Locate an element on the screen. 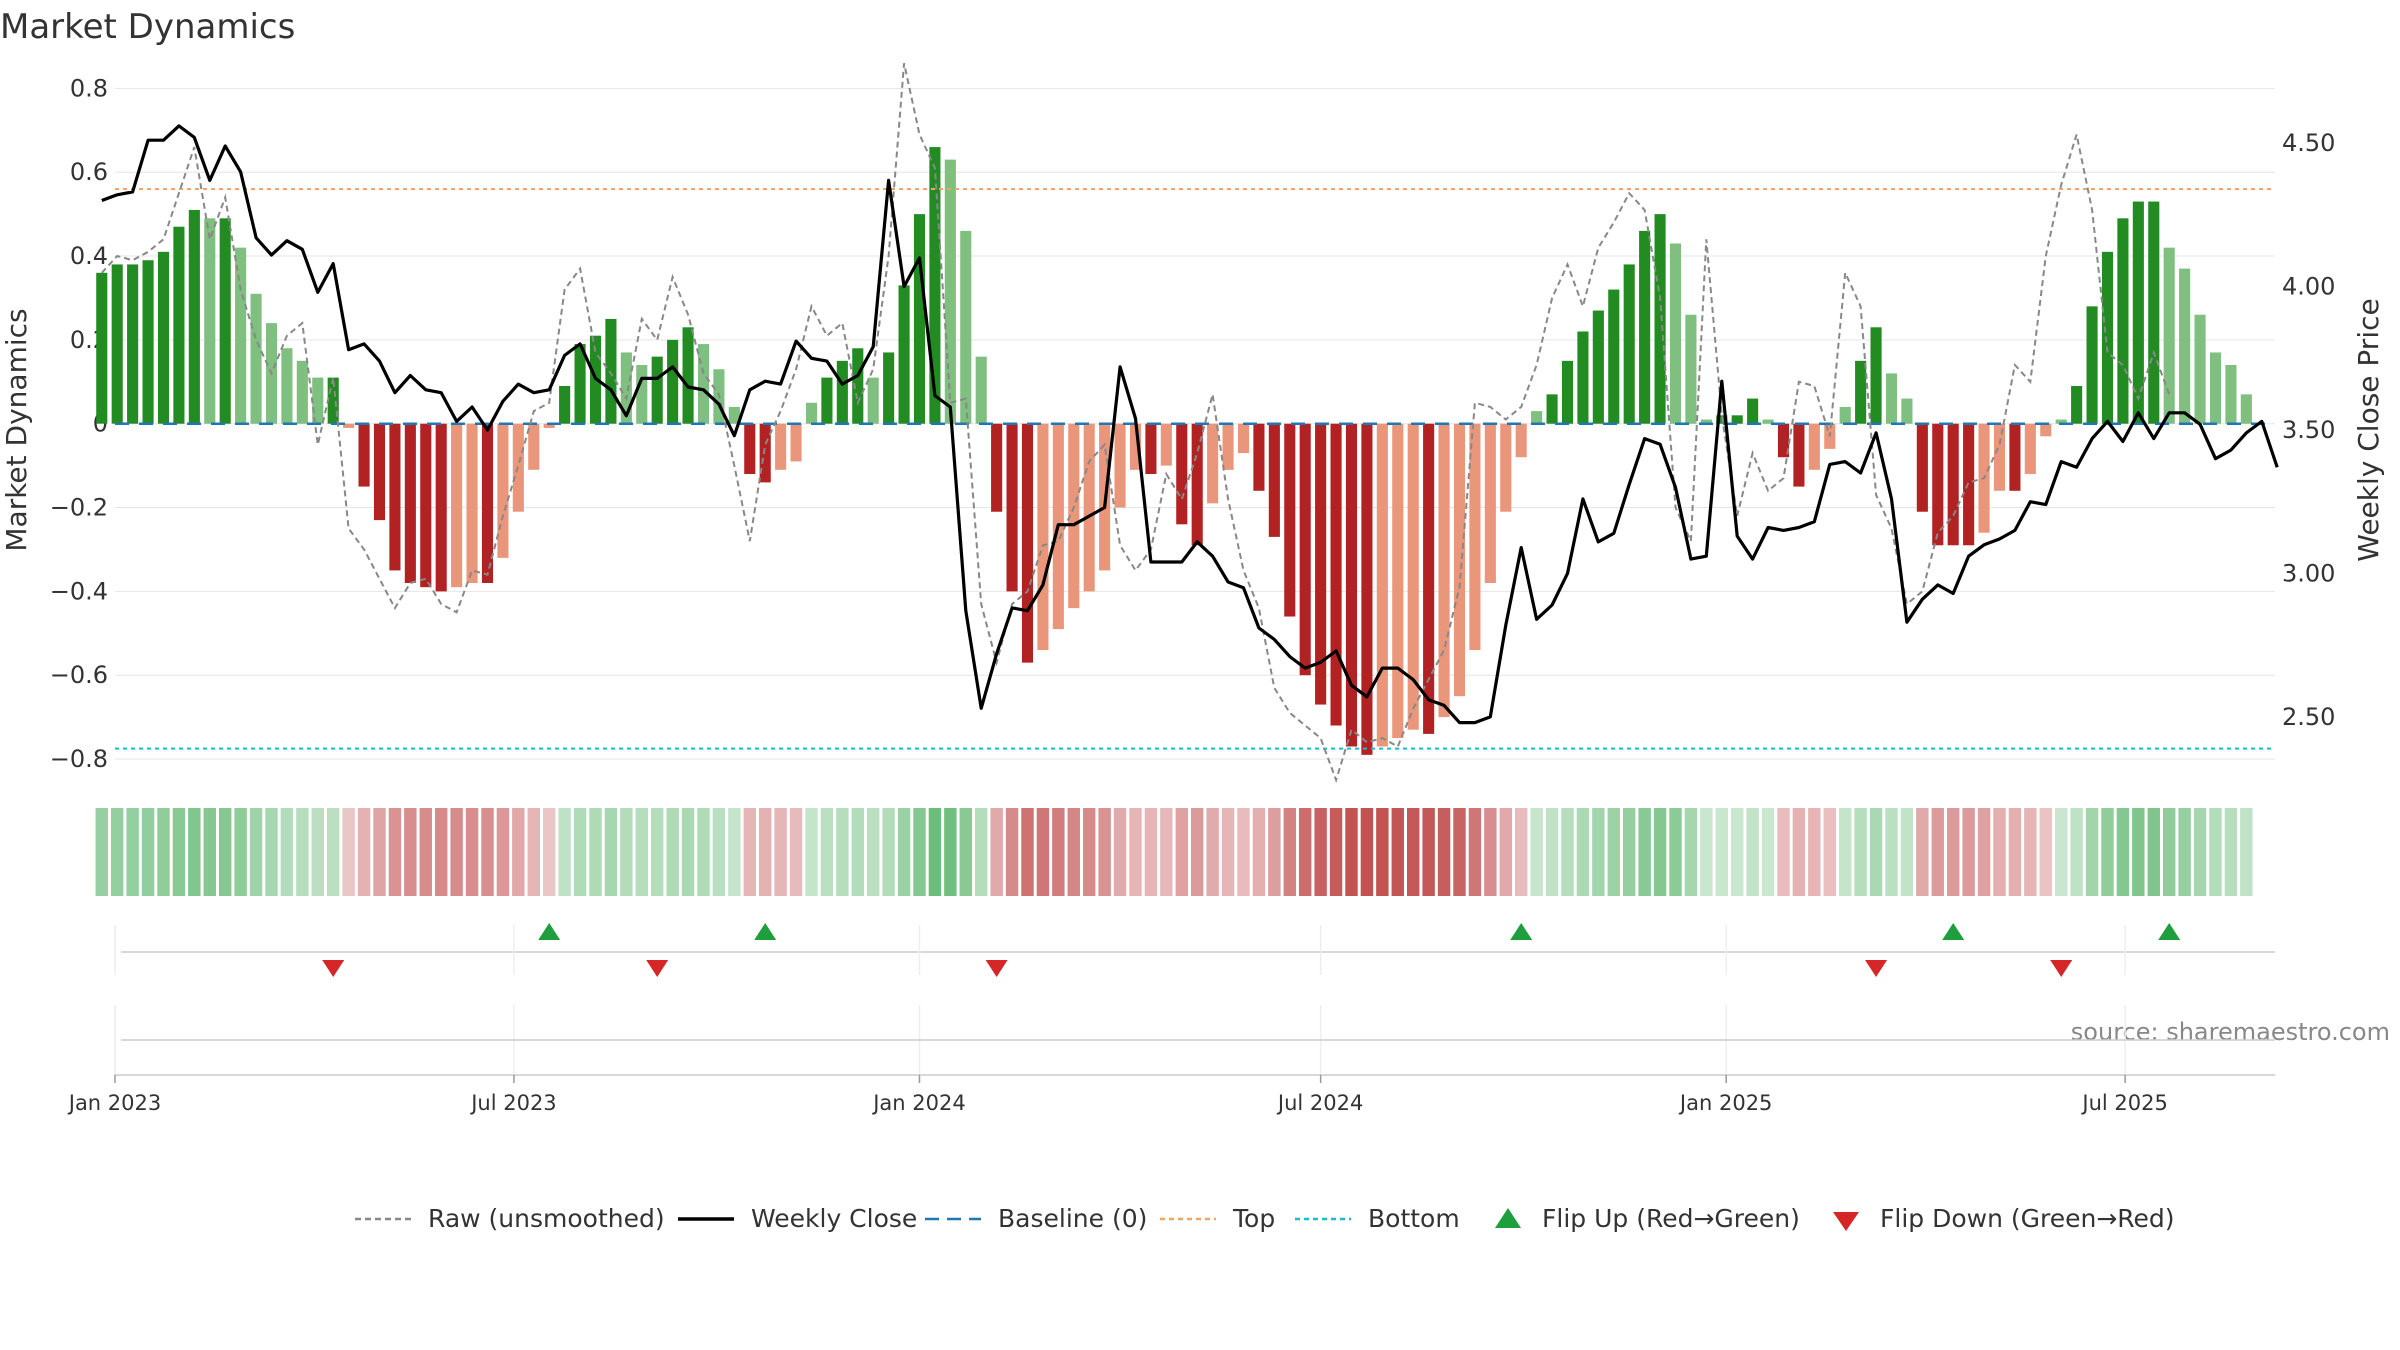 This screenshot has width=2400, height=1350. legend-label: Weekly Close is located at coordinates (834, 1218).